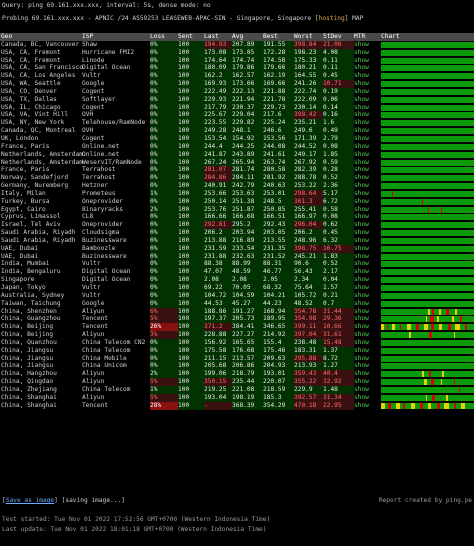 The height and width of the screenshot is (546, 474). What do you see at coordinates (247, 217) in the screenshot?
I see `cell-avg: 166.68` at bounding box center [247, 217].